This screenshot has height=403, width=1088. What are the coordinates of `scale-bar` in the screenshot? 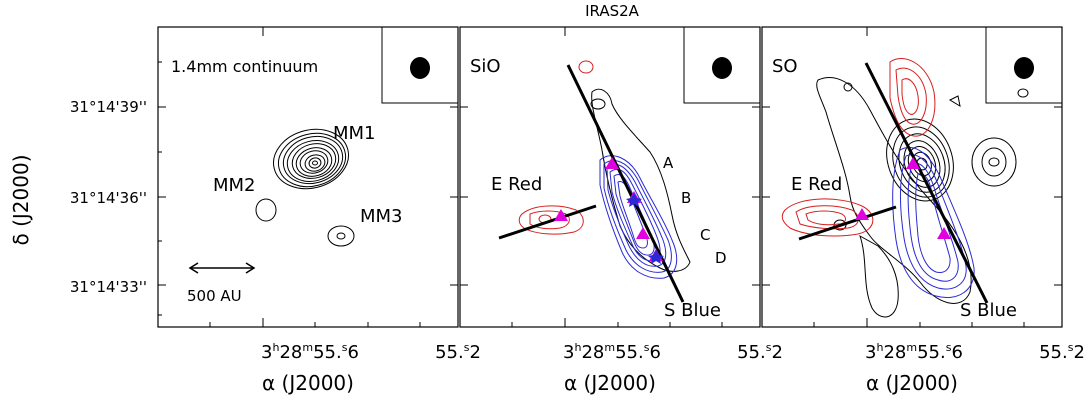 It's located at (222, 268).